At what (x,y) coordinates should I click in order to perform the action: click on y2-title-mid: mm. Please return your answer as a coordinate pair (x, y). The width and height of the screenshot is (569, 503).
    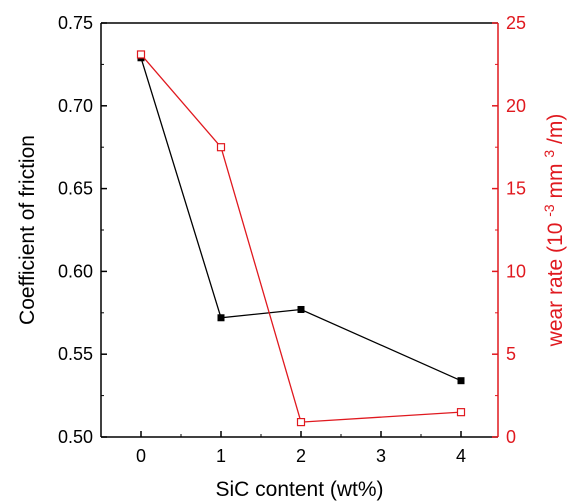
    Looking at the image, I should click on (555, 180).